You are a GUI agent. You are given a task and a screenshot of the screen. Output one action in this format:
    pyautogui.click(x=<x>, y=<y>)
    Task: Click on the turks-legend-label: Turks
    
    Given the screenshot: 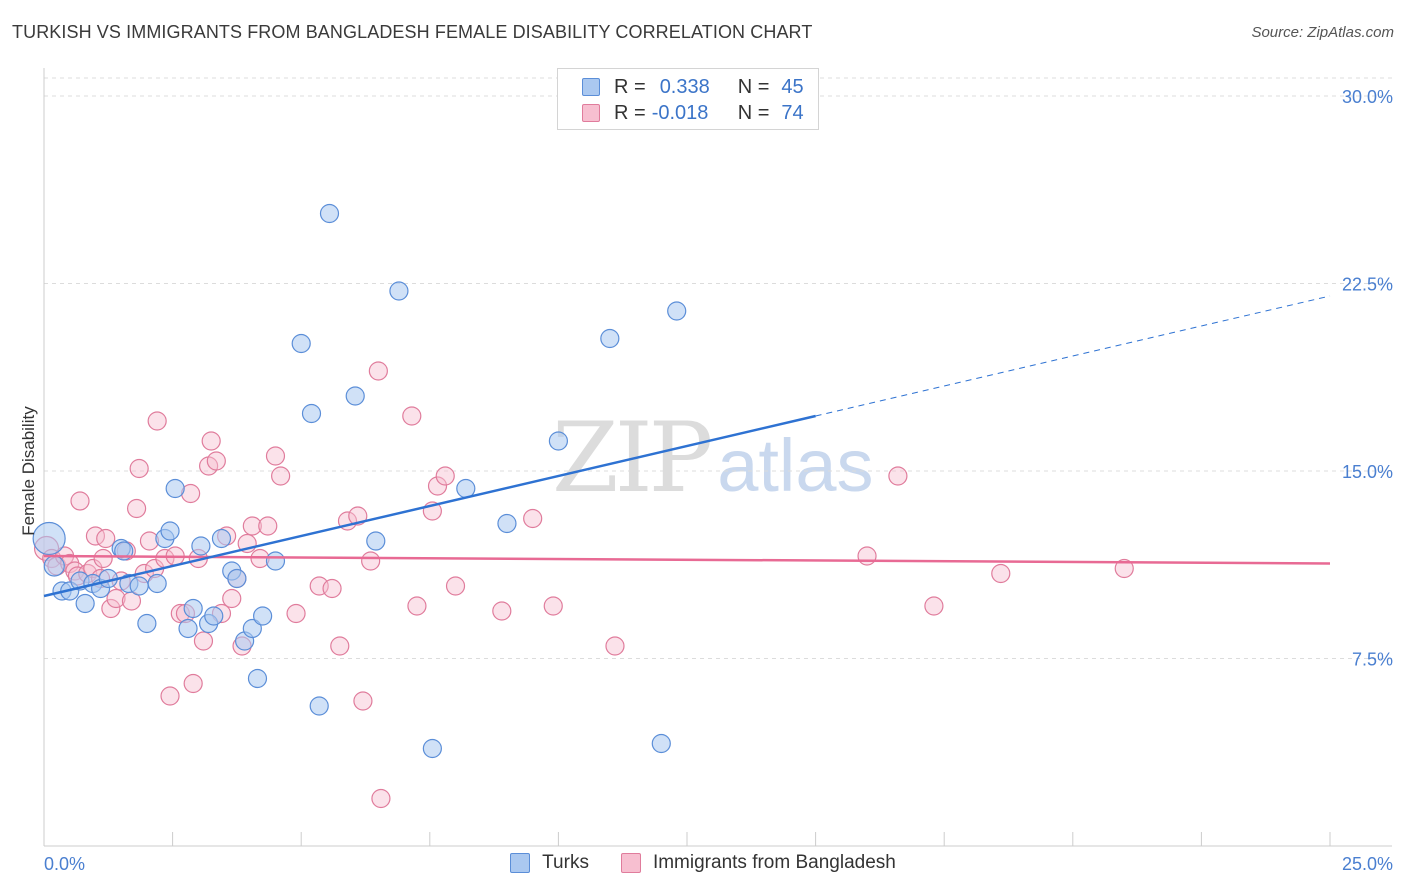 What is the action you would take?
    pyautogui.click(x=565, y=862)
    